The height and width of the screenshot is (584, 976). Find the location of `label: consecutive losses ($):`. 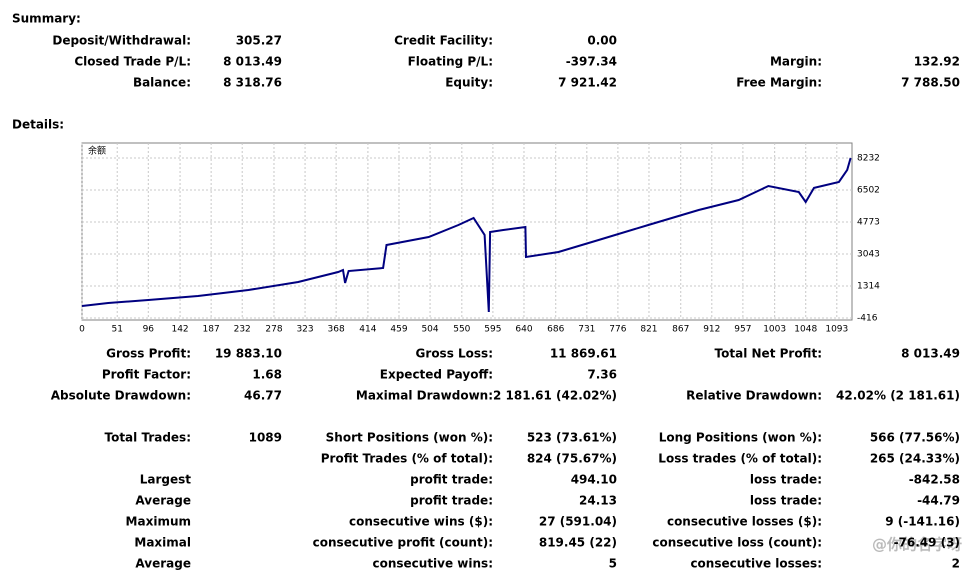

label: consecutive losses ($): is located at coordinates (744, 522).